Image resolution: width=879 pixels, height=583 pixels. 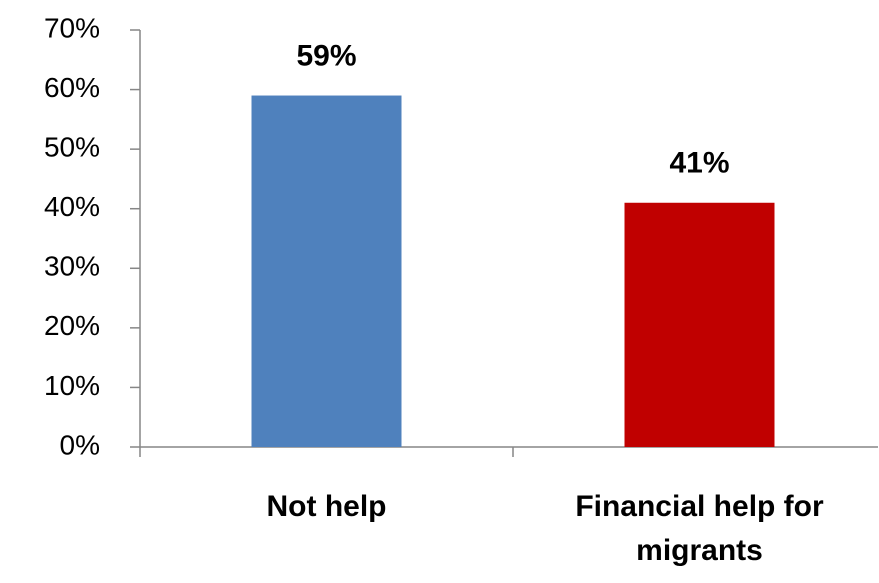 What do you see at coordinates (72, 266) in the screenshot?
I see `y-tick-label: 30%` at bounding box center [72, 266].